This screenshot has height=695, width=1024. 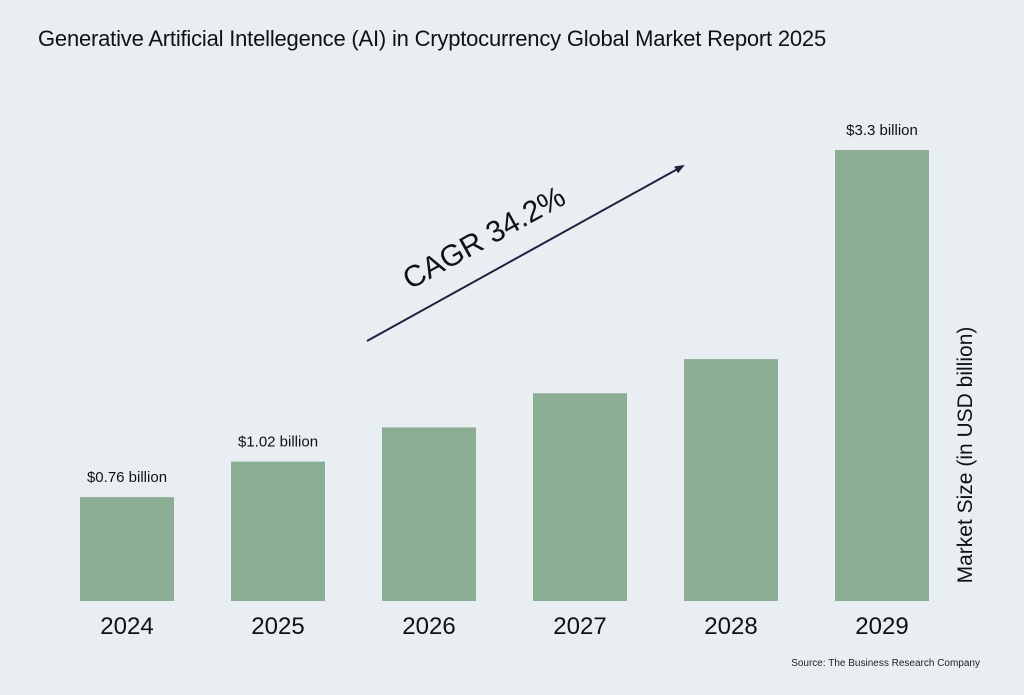 I want to click on data-label-2024: $0.76 billion, so click(x=127, y=477).